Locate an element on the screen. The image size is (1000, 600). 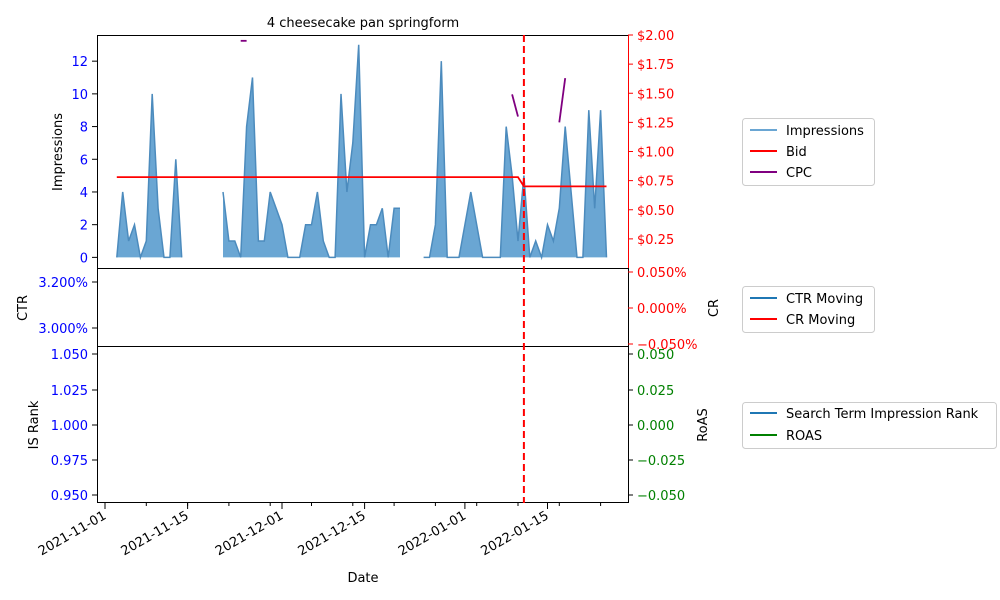
legend-label-roas: ROAS is located at coordinates (804, 436).